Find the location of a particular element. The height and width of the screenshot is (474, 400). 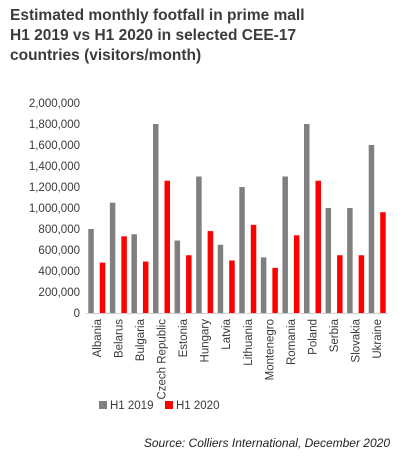

chart-title-line-3: countries (visitors/month) is located at coordinates (106, 55).